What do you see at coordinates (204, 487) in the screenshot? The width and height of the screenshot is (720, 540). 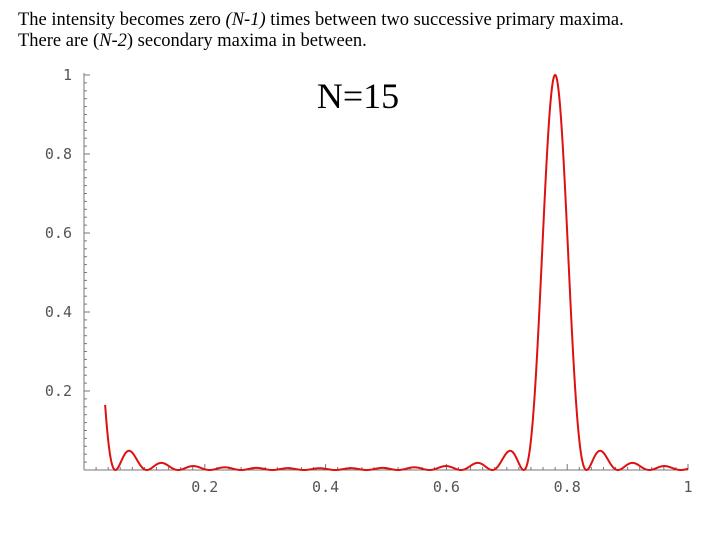 I see `x-tick-label: 0.2` at bounding box center [204, 487].